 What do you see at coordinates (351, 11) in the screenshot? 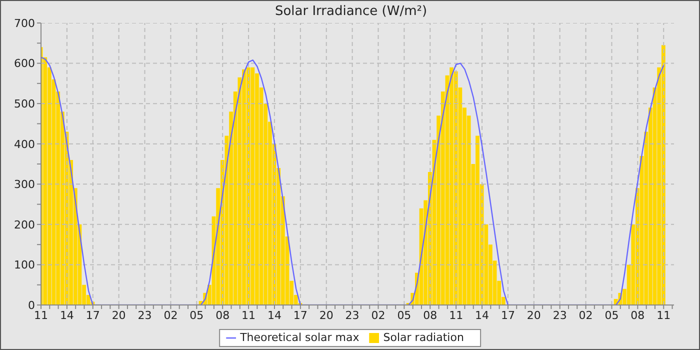
I see `chart-title: Solar Irradiance (W/m²)` at bounding box center [351, 11].